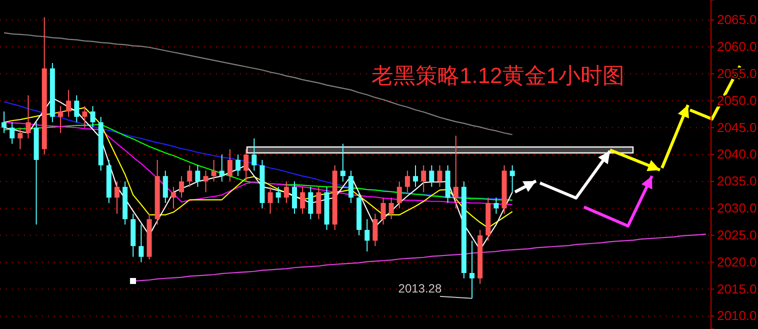 The image size is (758, 329). What do you see at coordinates (737, 234) in the screenshot?
I see `y-tick-label: 2025.0` at bounding box center [737, 234].